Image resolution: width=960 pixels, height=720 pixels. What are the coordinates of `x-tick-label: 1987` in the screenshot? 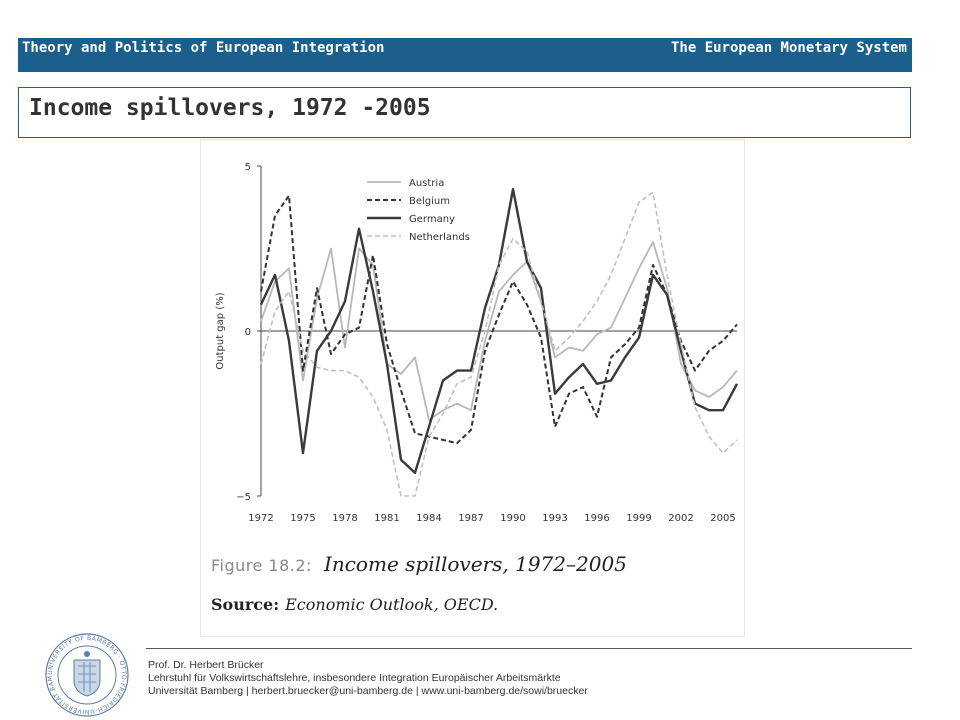 It's located at (470, 518).